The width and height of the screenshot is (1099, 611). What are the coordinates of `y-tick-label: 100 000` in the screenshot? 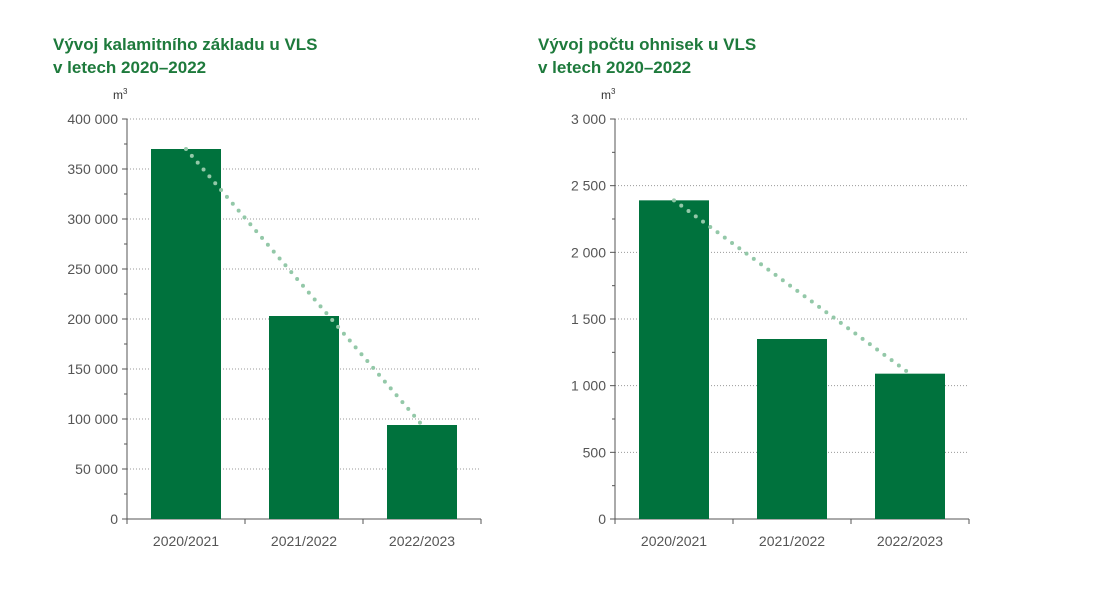 It's located at (92, 419).